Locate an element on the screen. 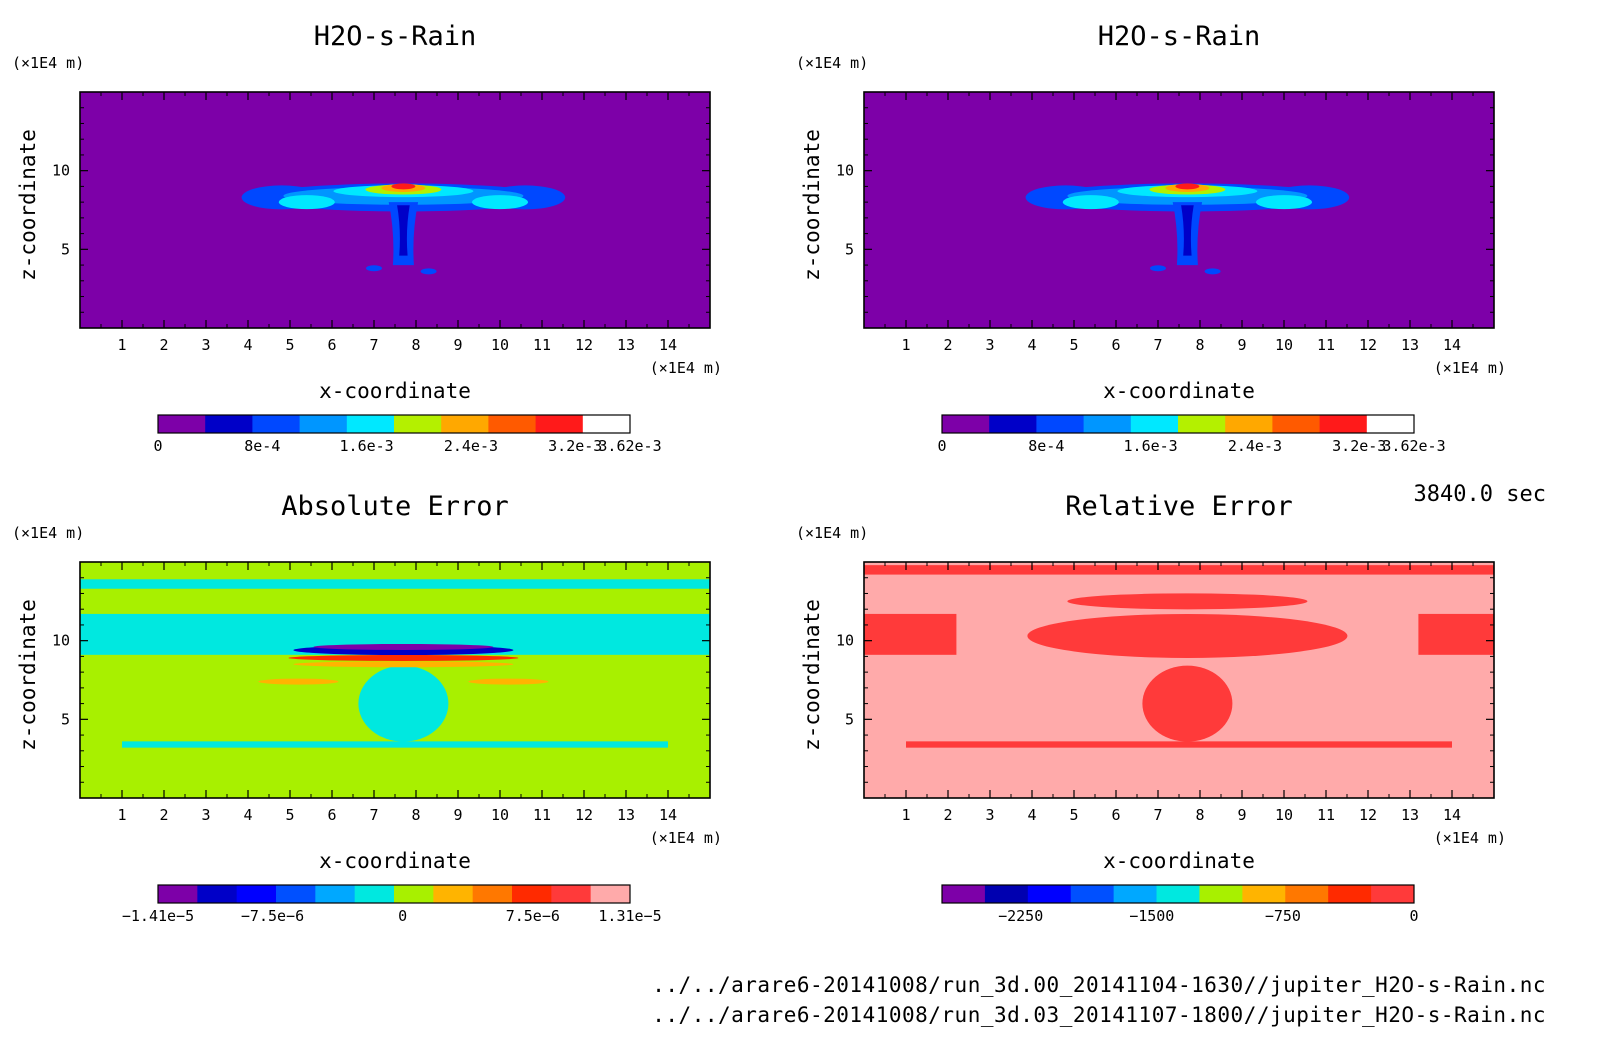 This screenshot has height=1054, width=1604. colorbar-tick-label: 1.6e-3 is located at coordinates (1151, 446).